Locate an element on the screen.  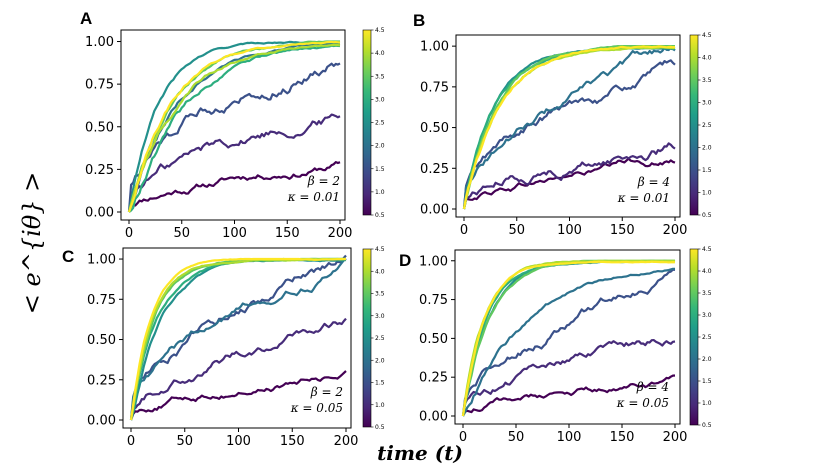
panel-label: D is located at coordinates (405, 260).